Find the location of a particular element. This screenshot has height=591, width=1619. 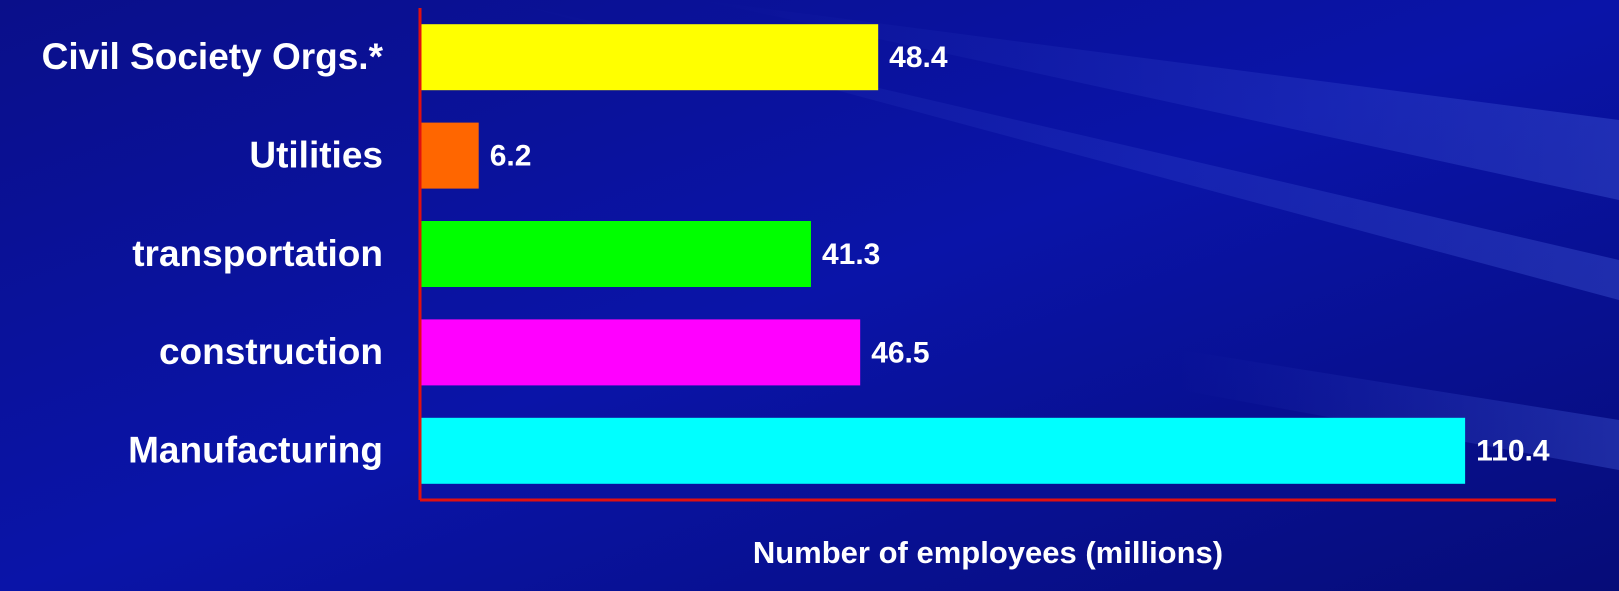

y-tick-label: construction is located at coordinates (271, 351).